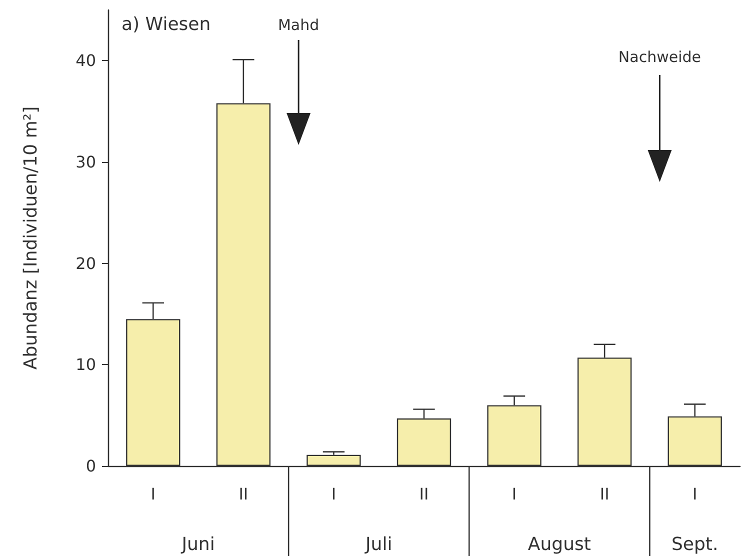  What do you see at coordinates (91, 466) in the screenshot?
I see `y-tick-label: 0` at bounding box center [91, 466].